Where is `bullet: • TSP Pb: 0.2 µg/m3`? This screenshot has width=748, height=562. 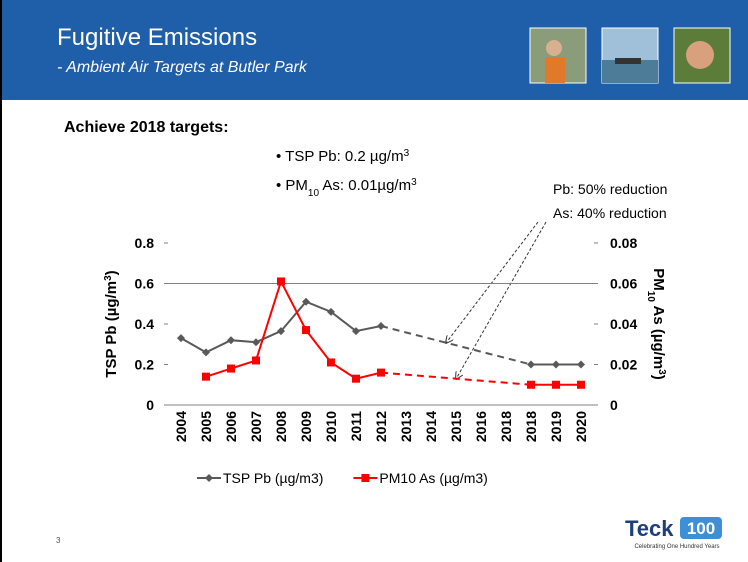 bullet: • TSP Pb: 0.2 µg/m3 is located at coordinates (343, 157).